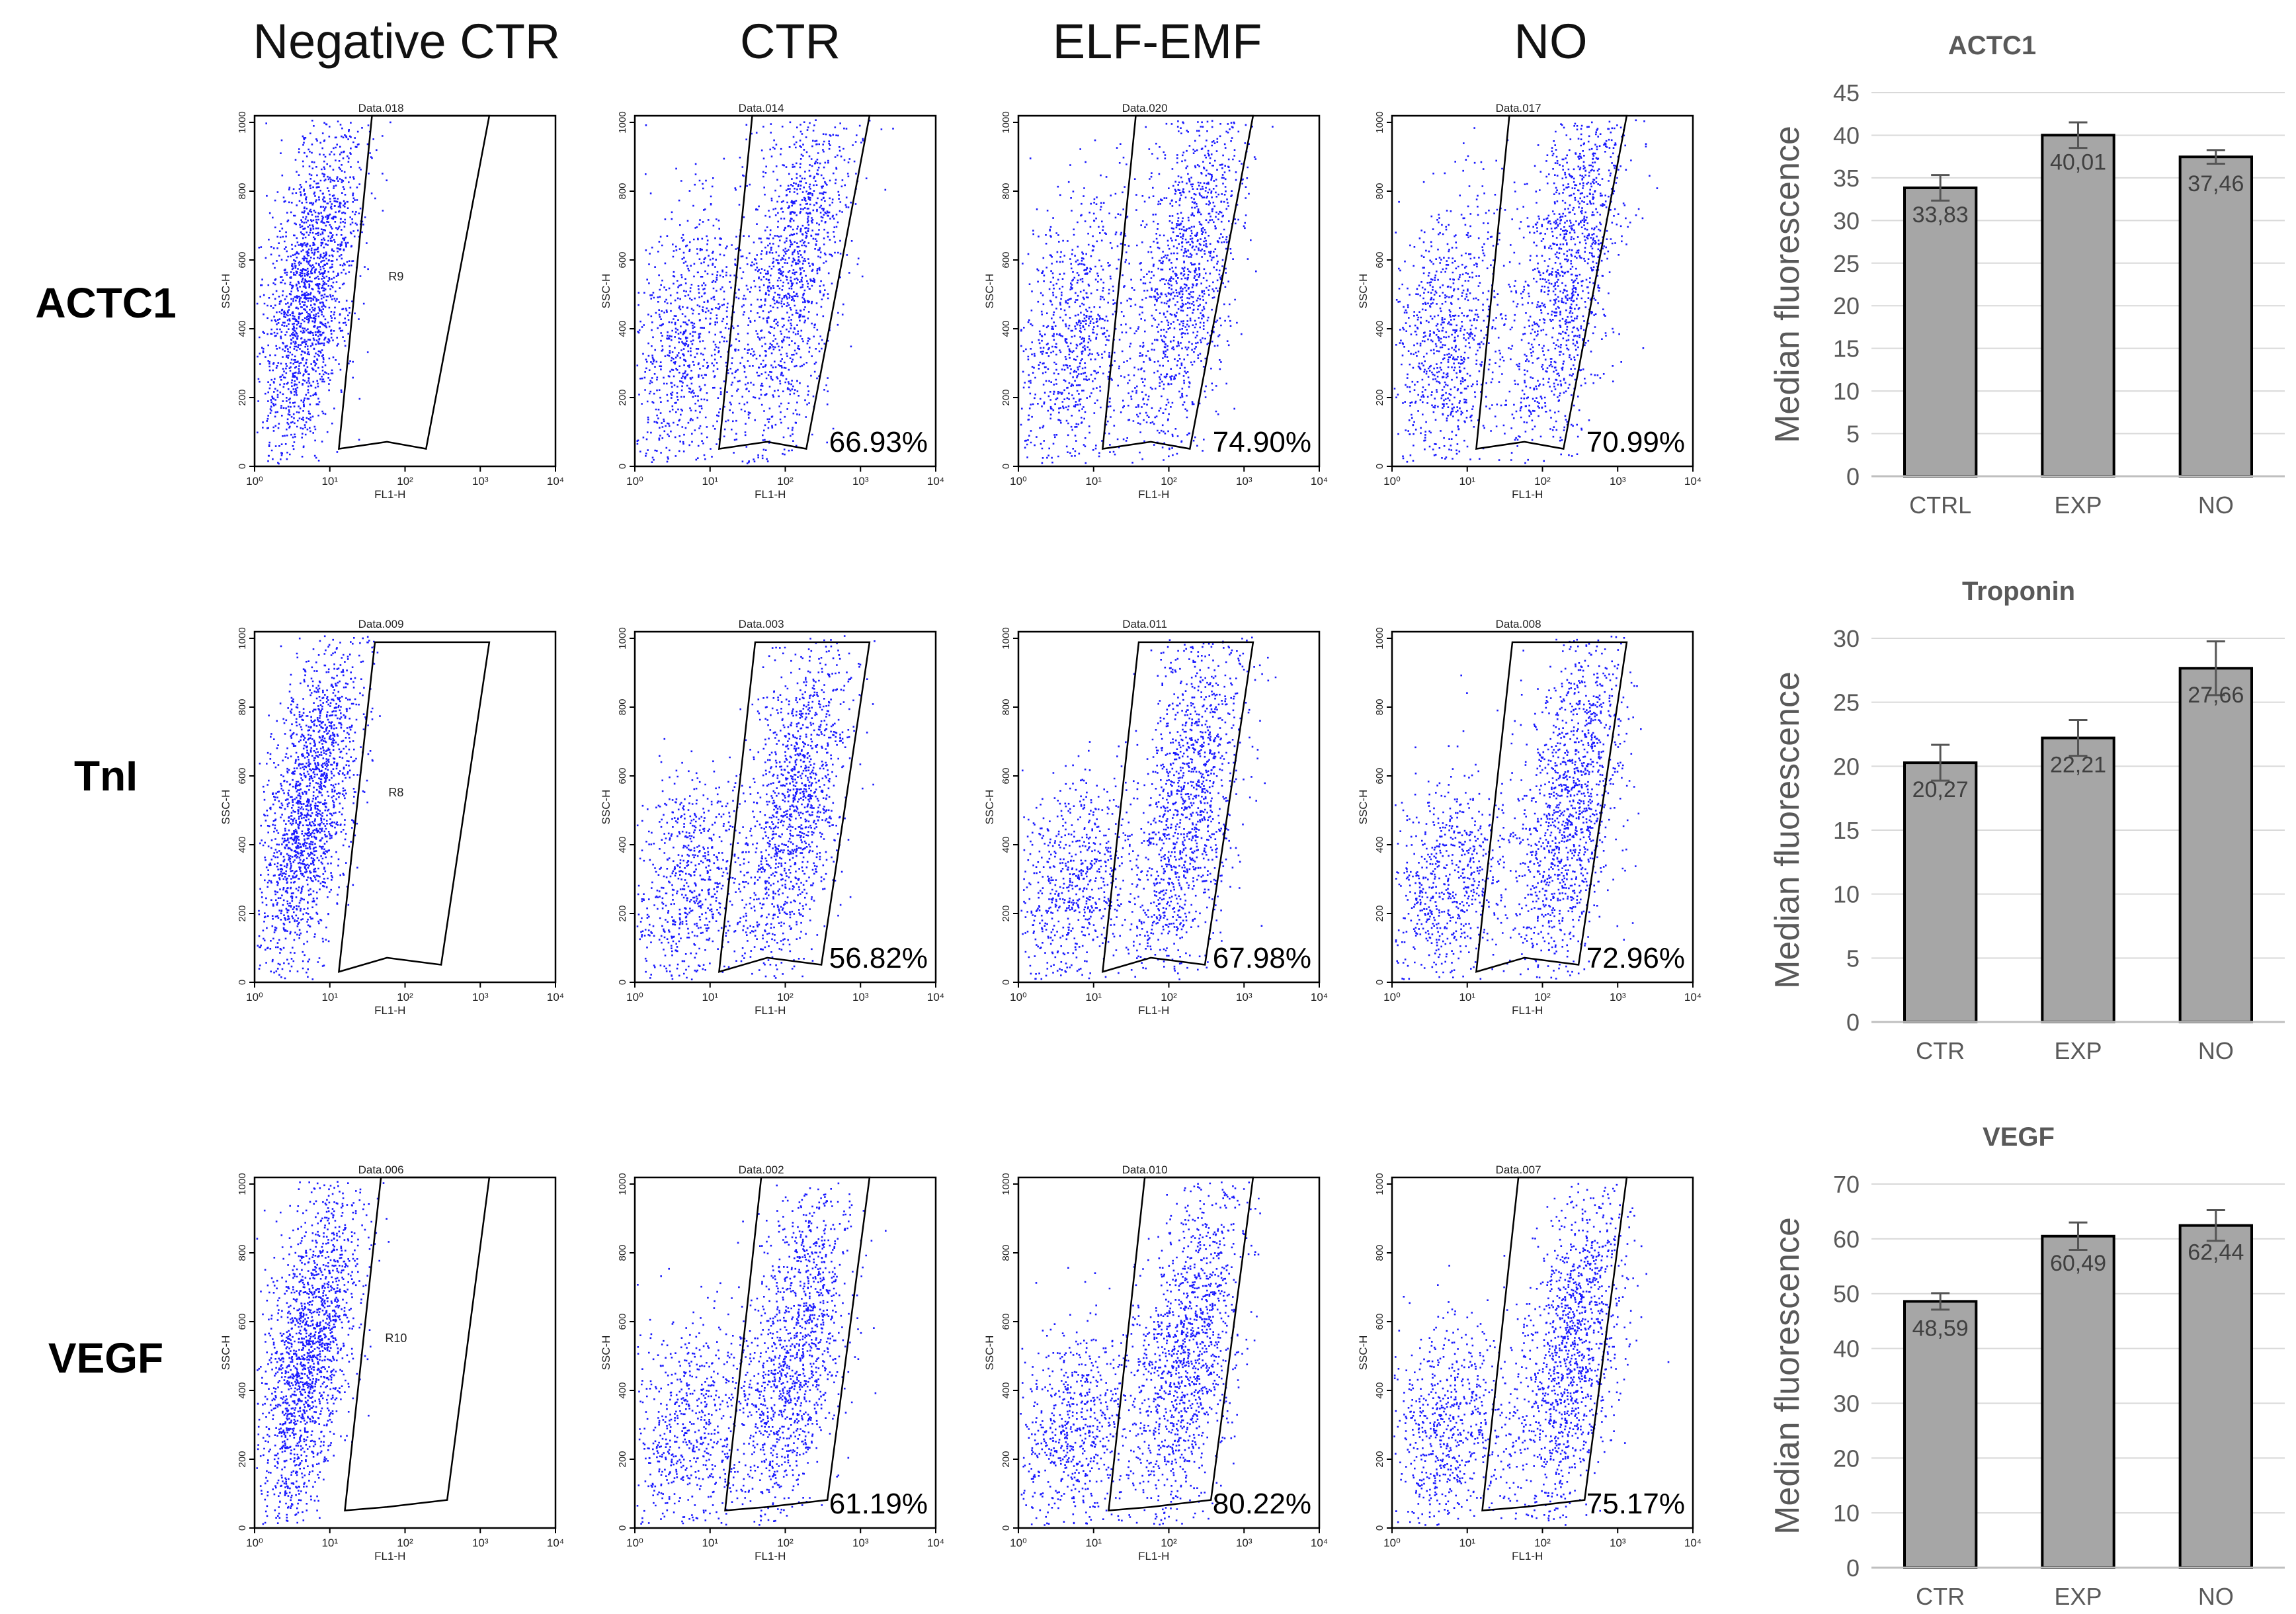 This screenshot has width=2296, height=1614. What do you see at coordinates (2216, 845) in the screenshot?
I see `bar-no` at bounding box center [2216, 845].